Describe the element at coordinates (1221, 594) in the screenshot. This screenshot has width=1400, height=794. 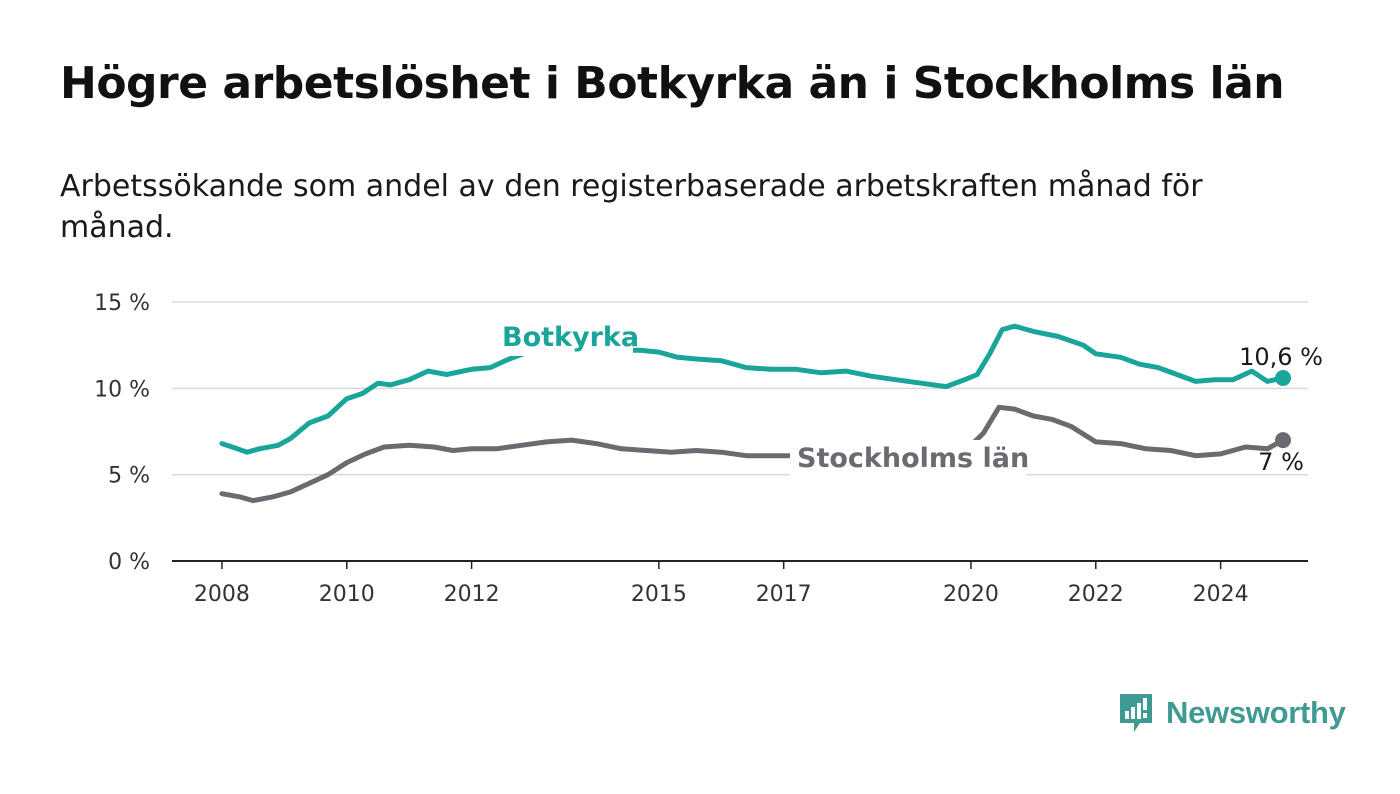
I see `x-tick-label: 2024` at that location.